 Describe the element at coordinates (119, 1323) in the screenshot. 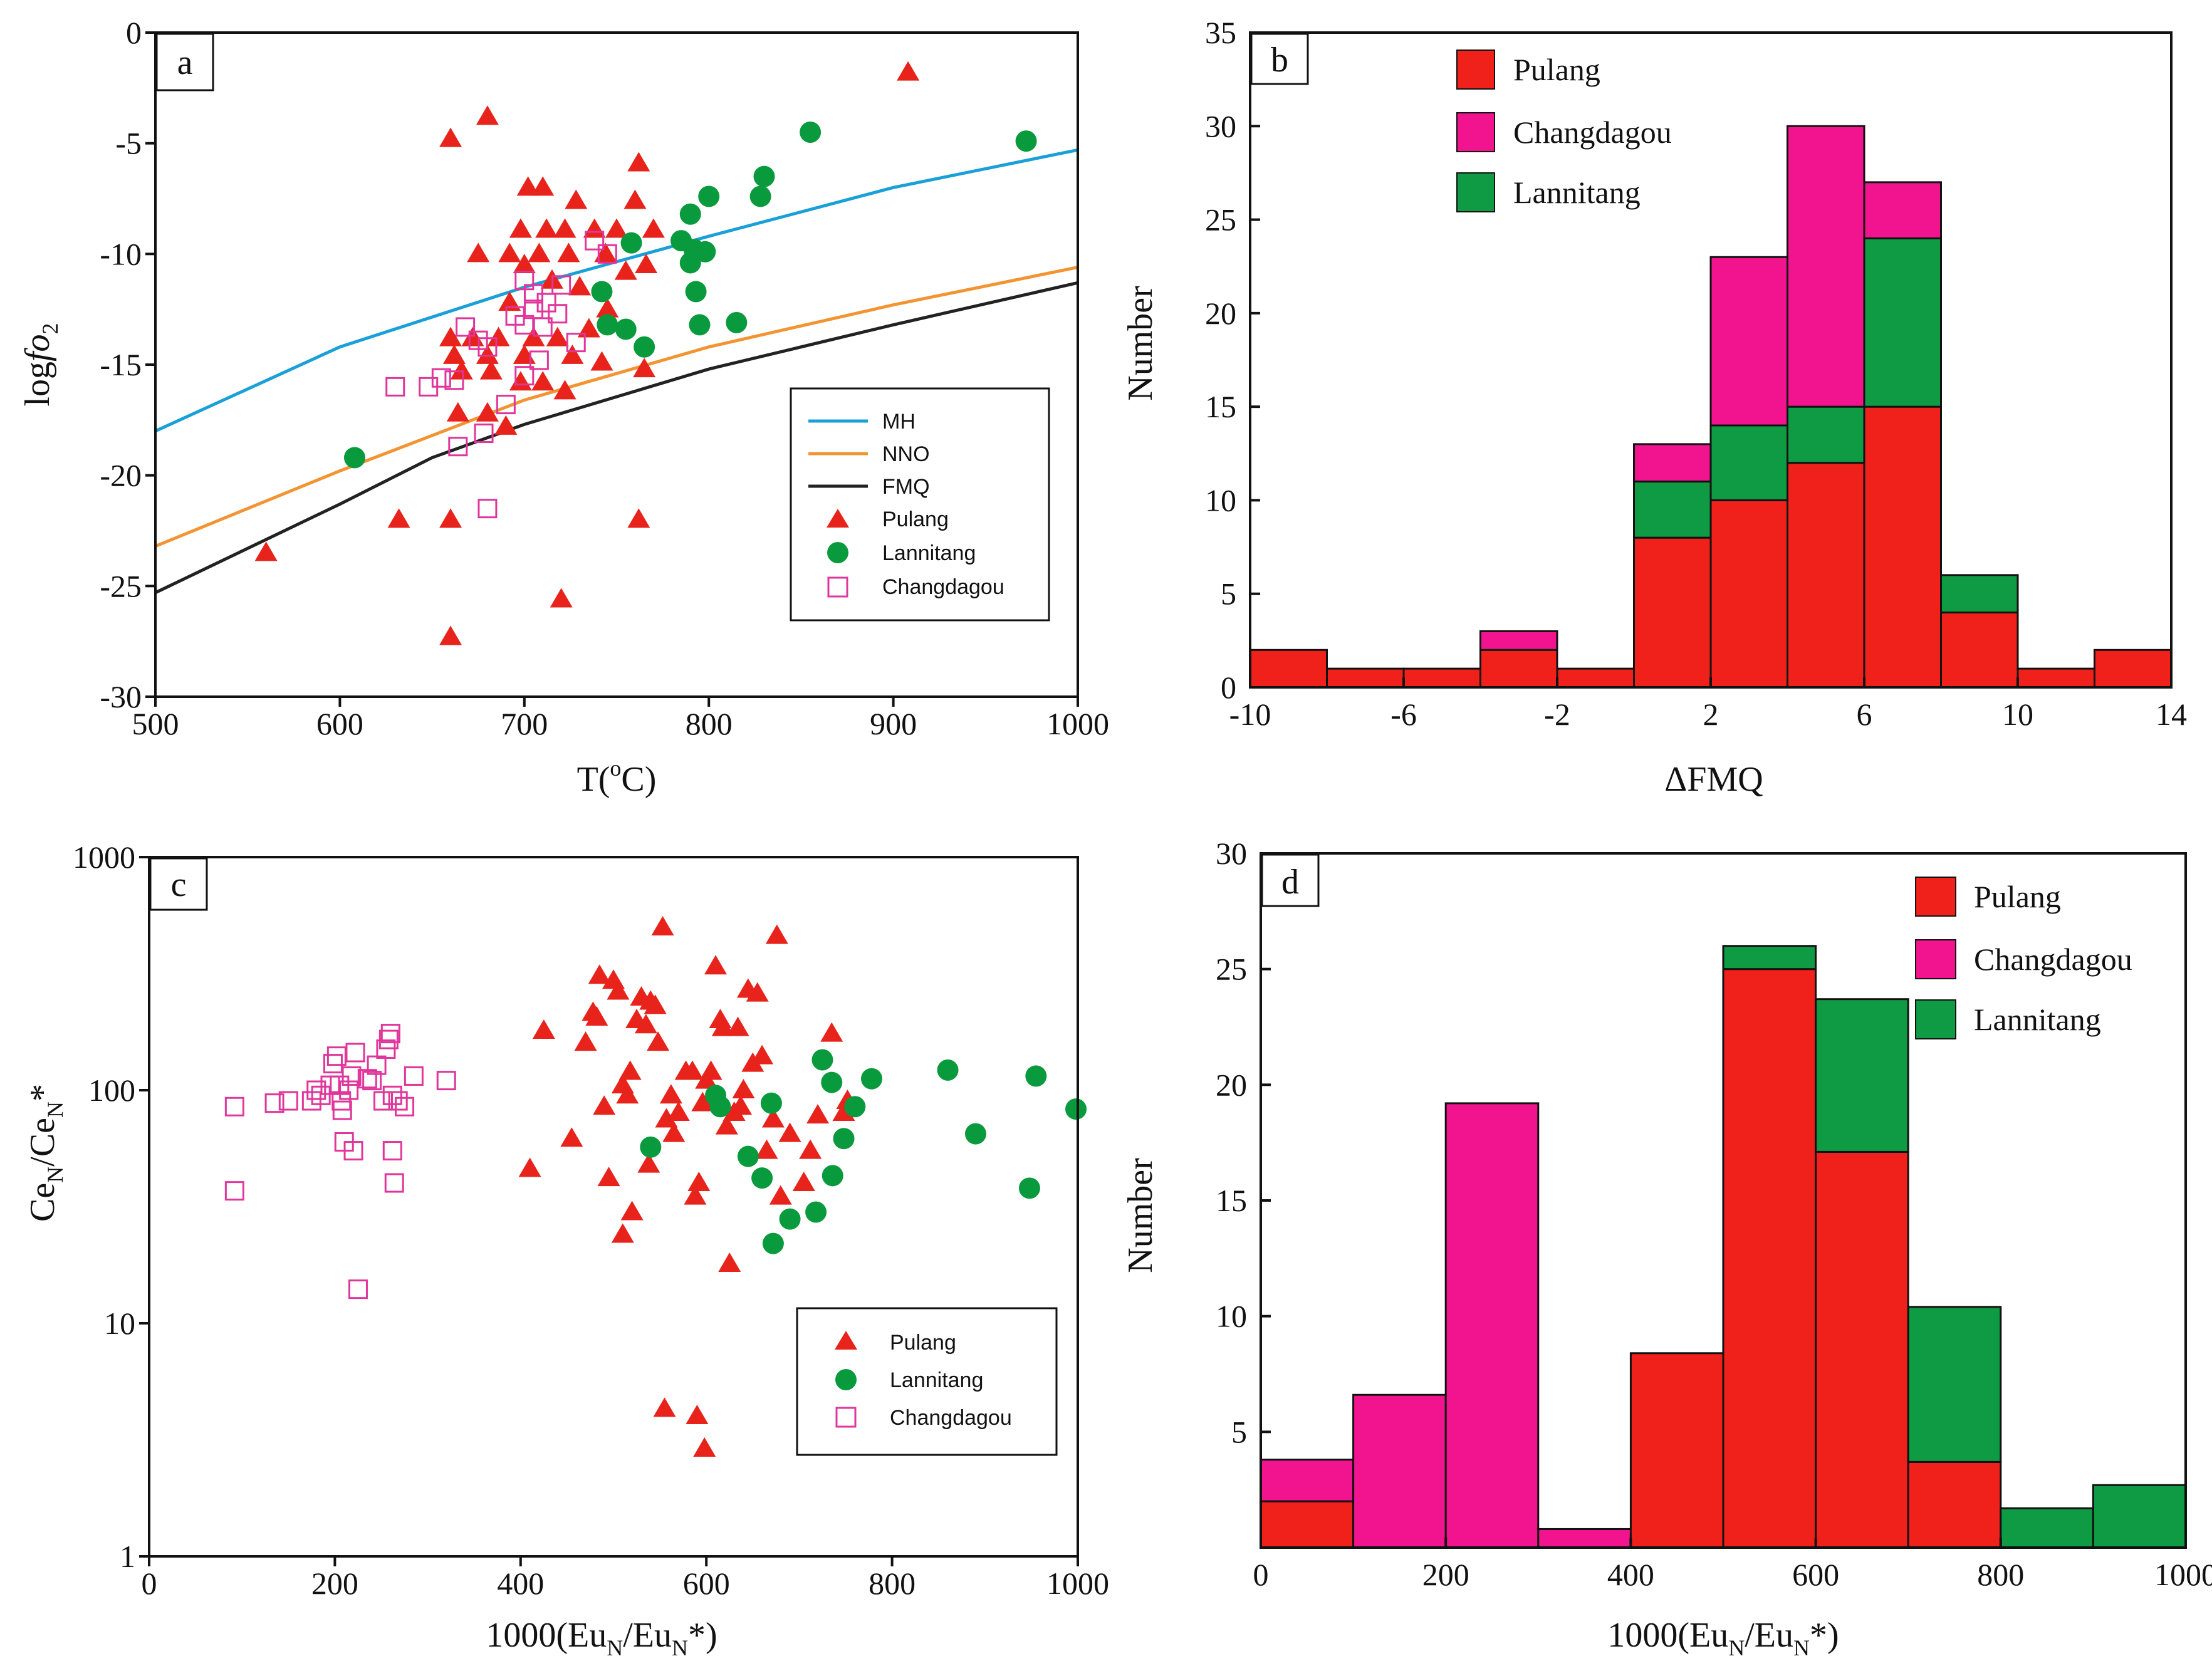

I see `panel-c-ytick-label: 10` at that location.